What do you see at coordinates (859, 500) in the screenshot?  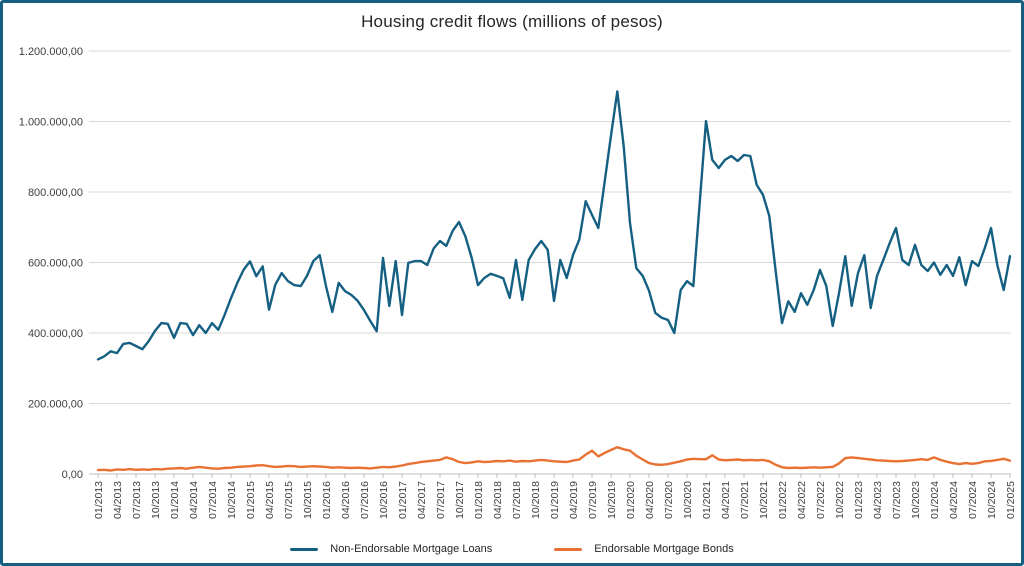 I see `x-tick-label: 01/2023` at bounding box center [859, 500].